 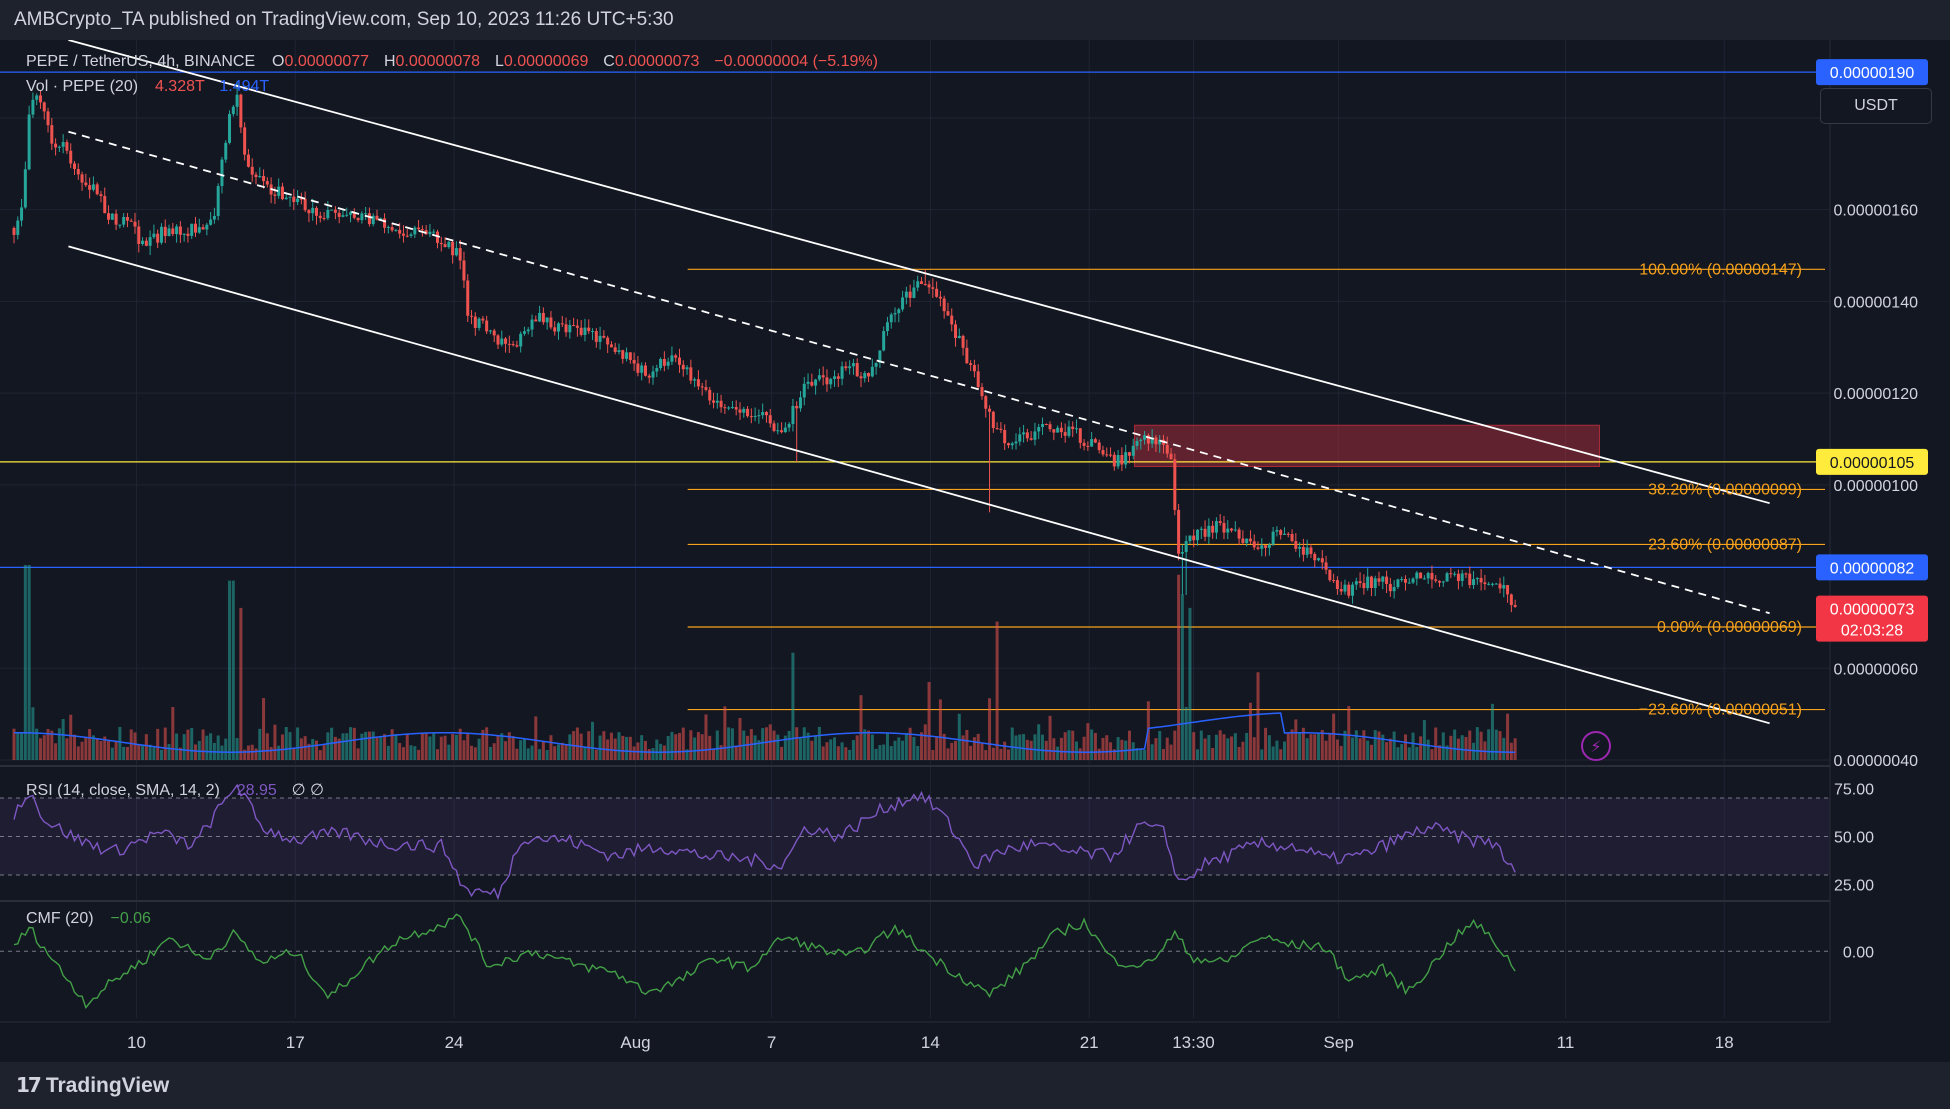 I want to click on currency-button: USDT, so click(x=1876, y=106).